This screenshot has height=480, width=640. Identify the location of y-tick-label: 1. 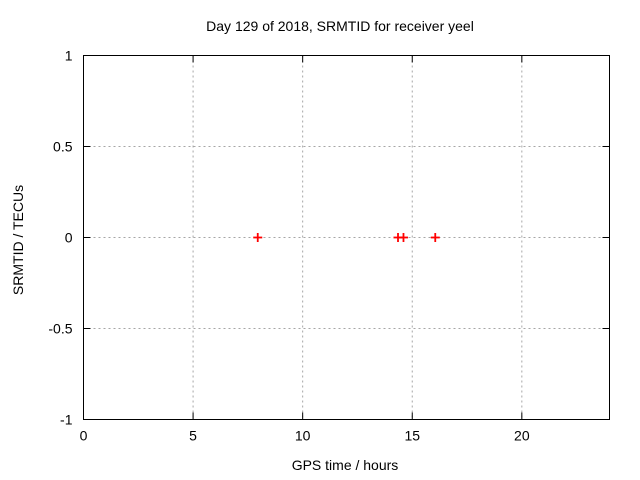
(69, 56).